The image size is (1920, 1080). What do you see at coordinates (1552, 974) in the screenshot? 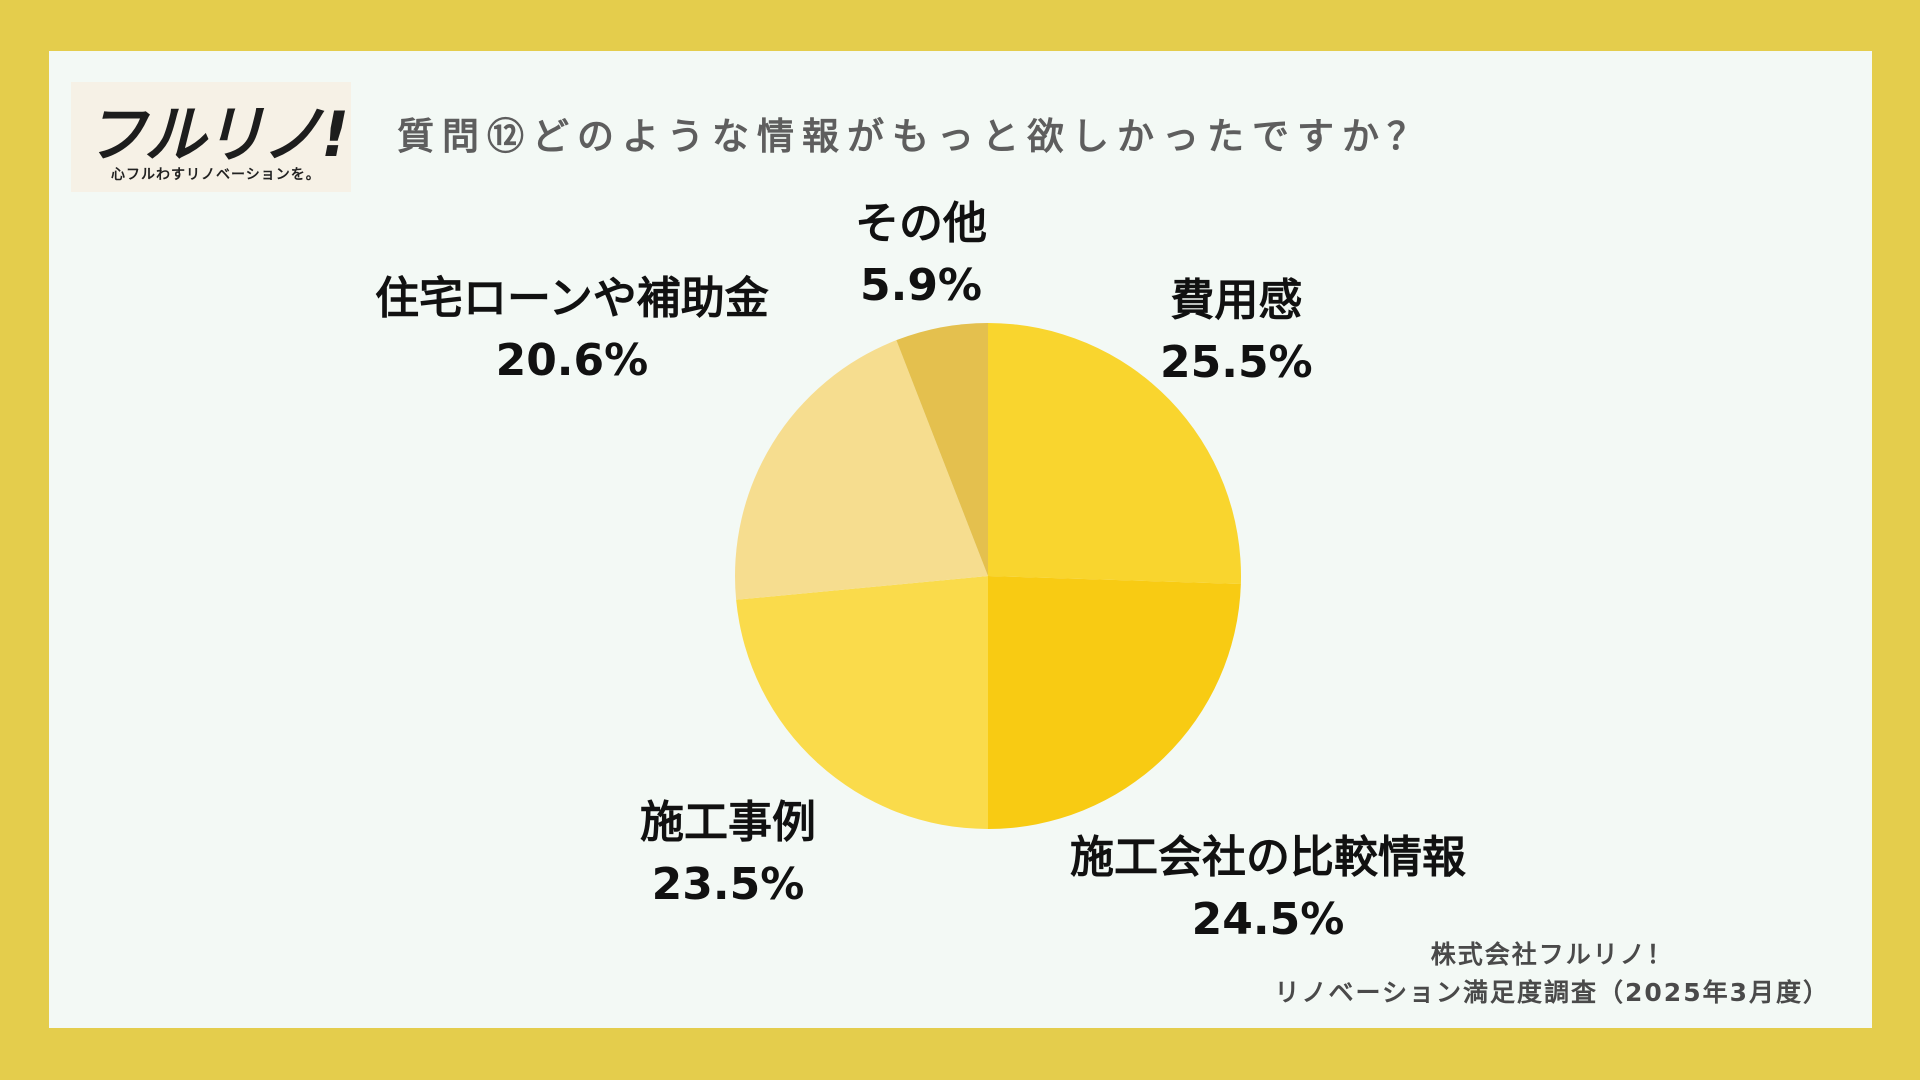
I see `source-credit: 株式会社フルリノ！ リノベーション満足度調査（2025年3月度）` at bounding box center [1552, 974].